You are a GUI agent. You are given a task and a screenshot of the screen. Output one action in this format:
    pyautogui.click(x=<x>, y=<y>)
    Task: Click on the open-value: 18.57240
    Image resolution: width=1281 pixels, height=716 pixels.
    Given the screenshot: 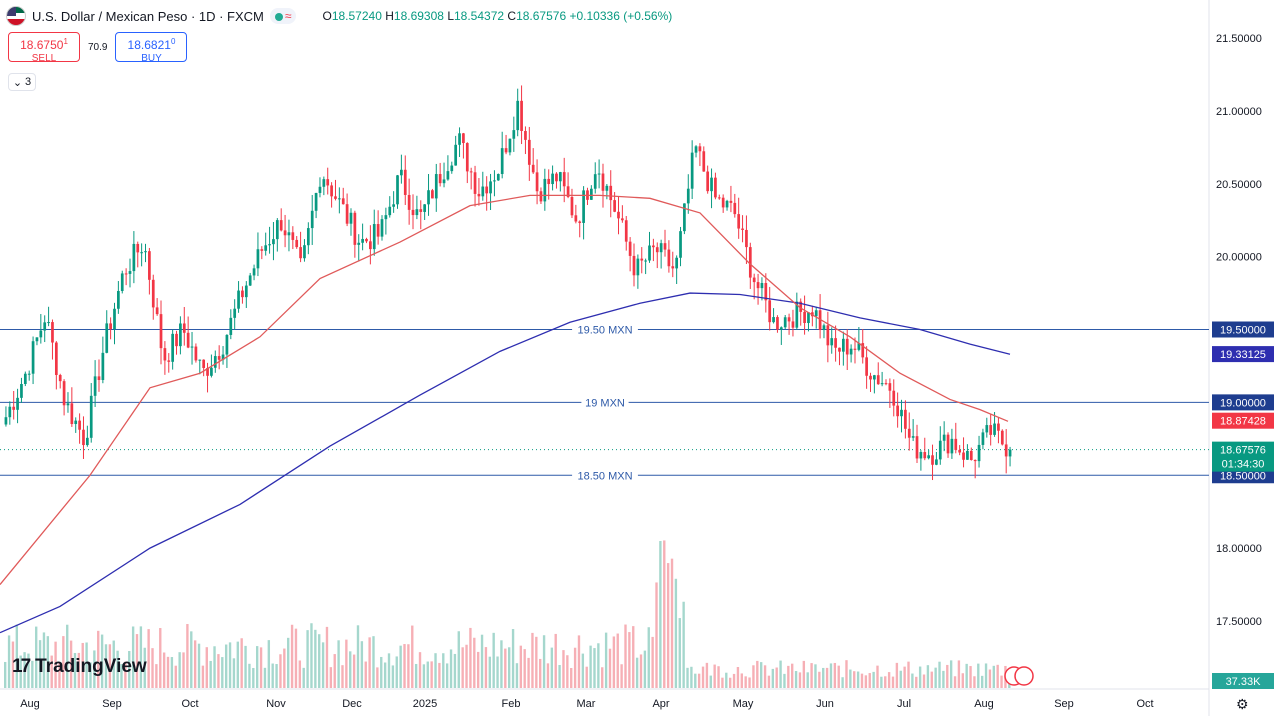 What is the action you would take?
    pyautogui.click(x=356, y=16)
    